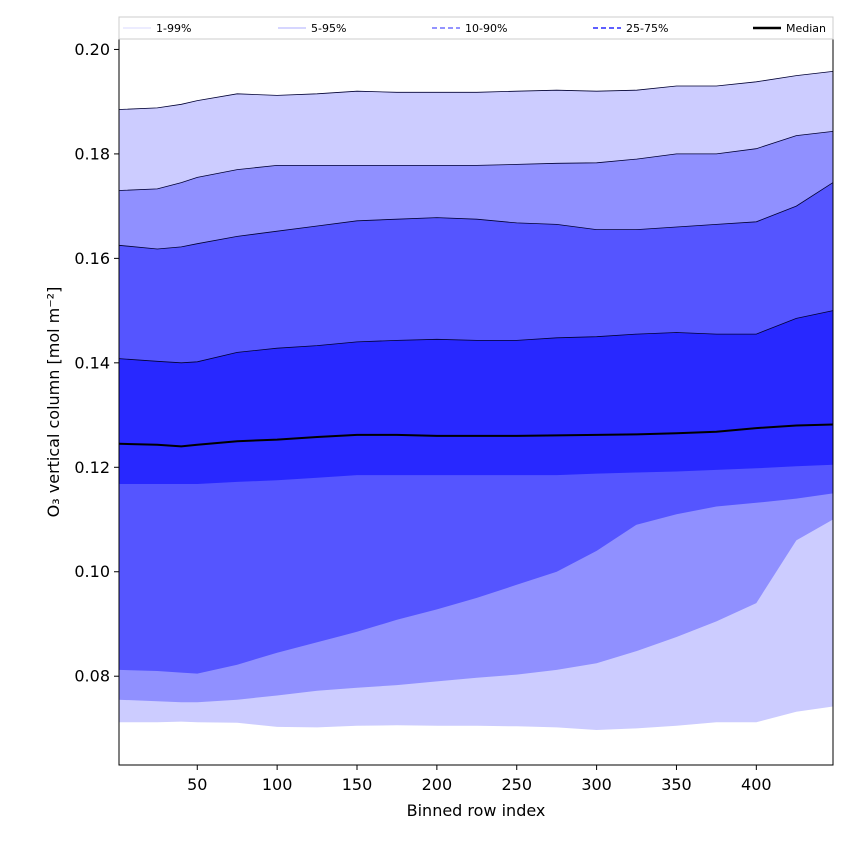  Describe the element at coordinates (197, 784) in the screenshot. I see `x-tick-label: 50` at that location.